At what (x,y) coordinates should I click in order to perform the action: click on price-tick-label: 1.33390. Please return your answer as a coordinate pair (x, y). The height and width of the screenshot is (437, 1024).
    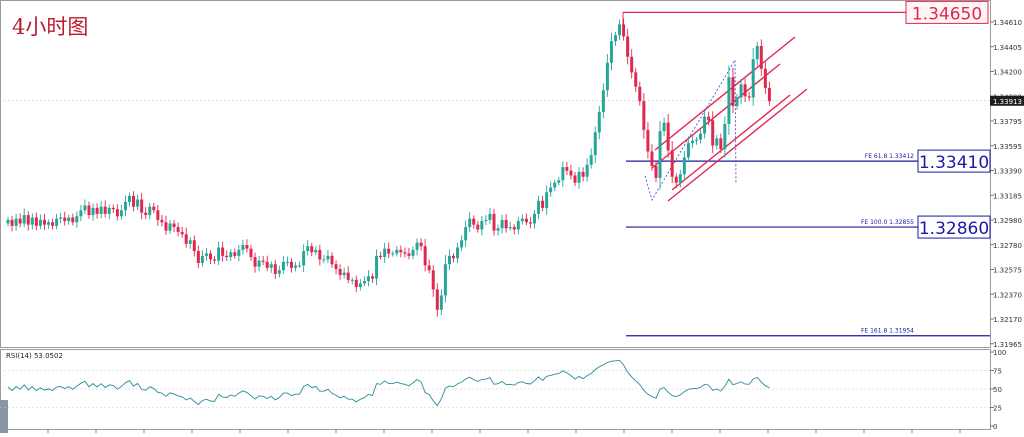
    Looking at the image, I should click on (1007, 172).